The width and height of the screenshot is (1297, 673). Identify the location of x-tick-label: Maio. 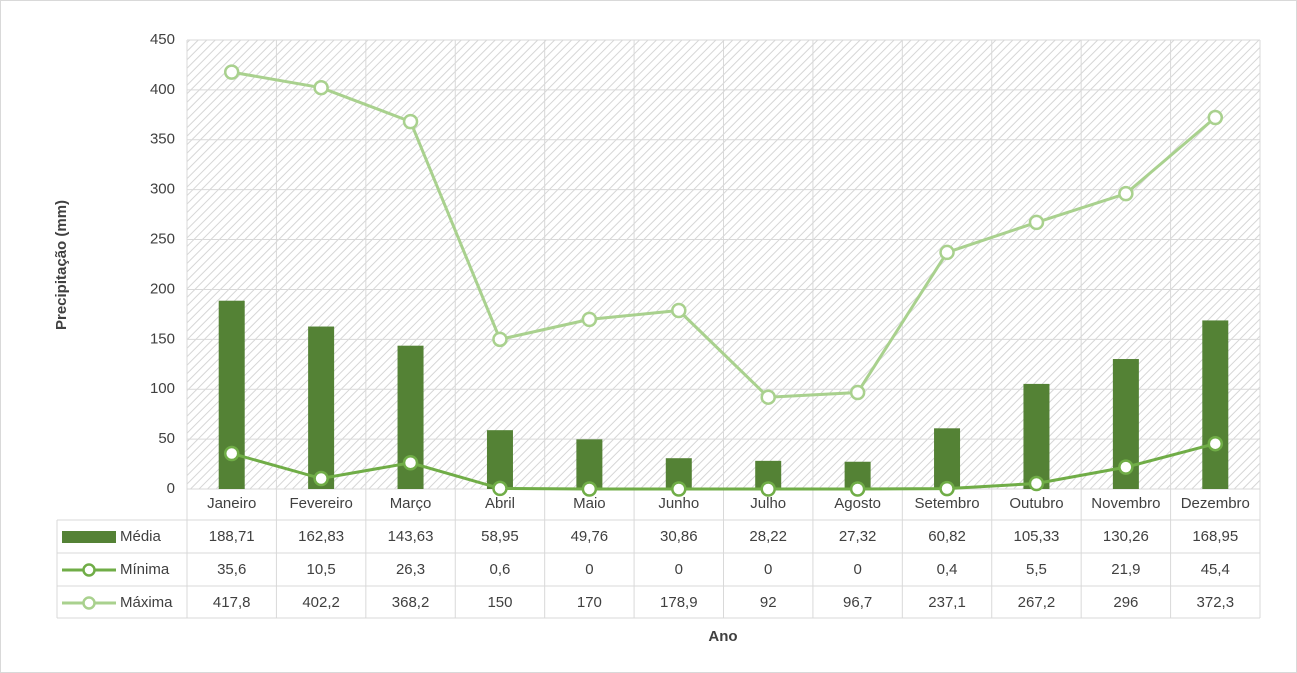
(589, 503).